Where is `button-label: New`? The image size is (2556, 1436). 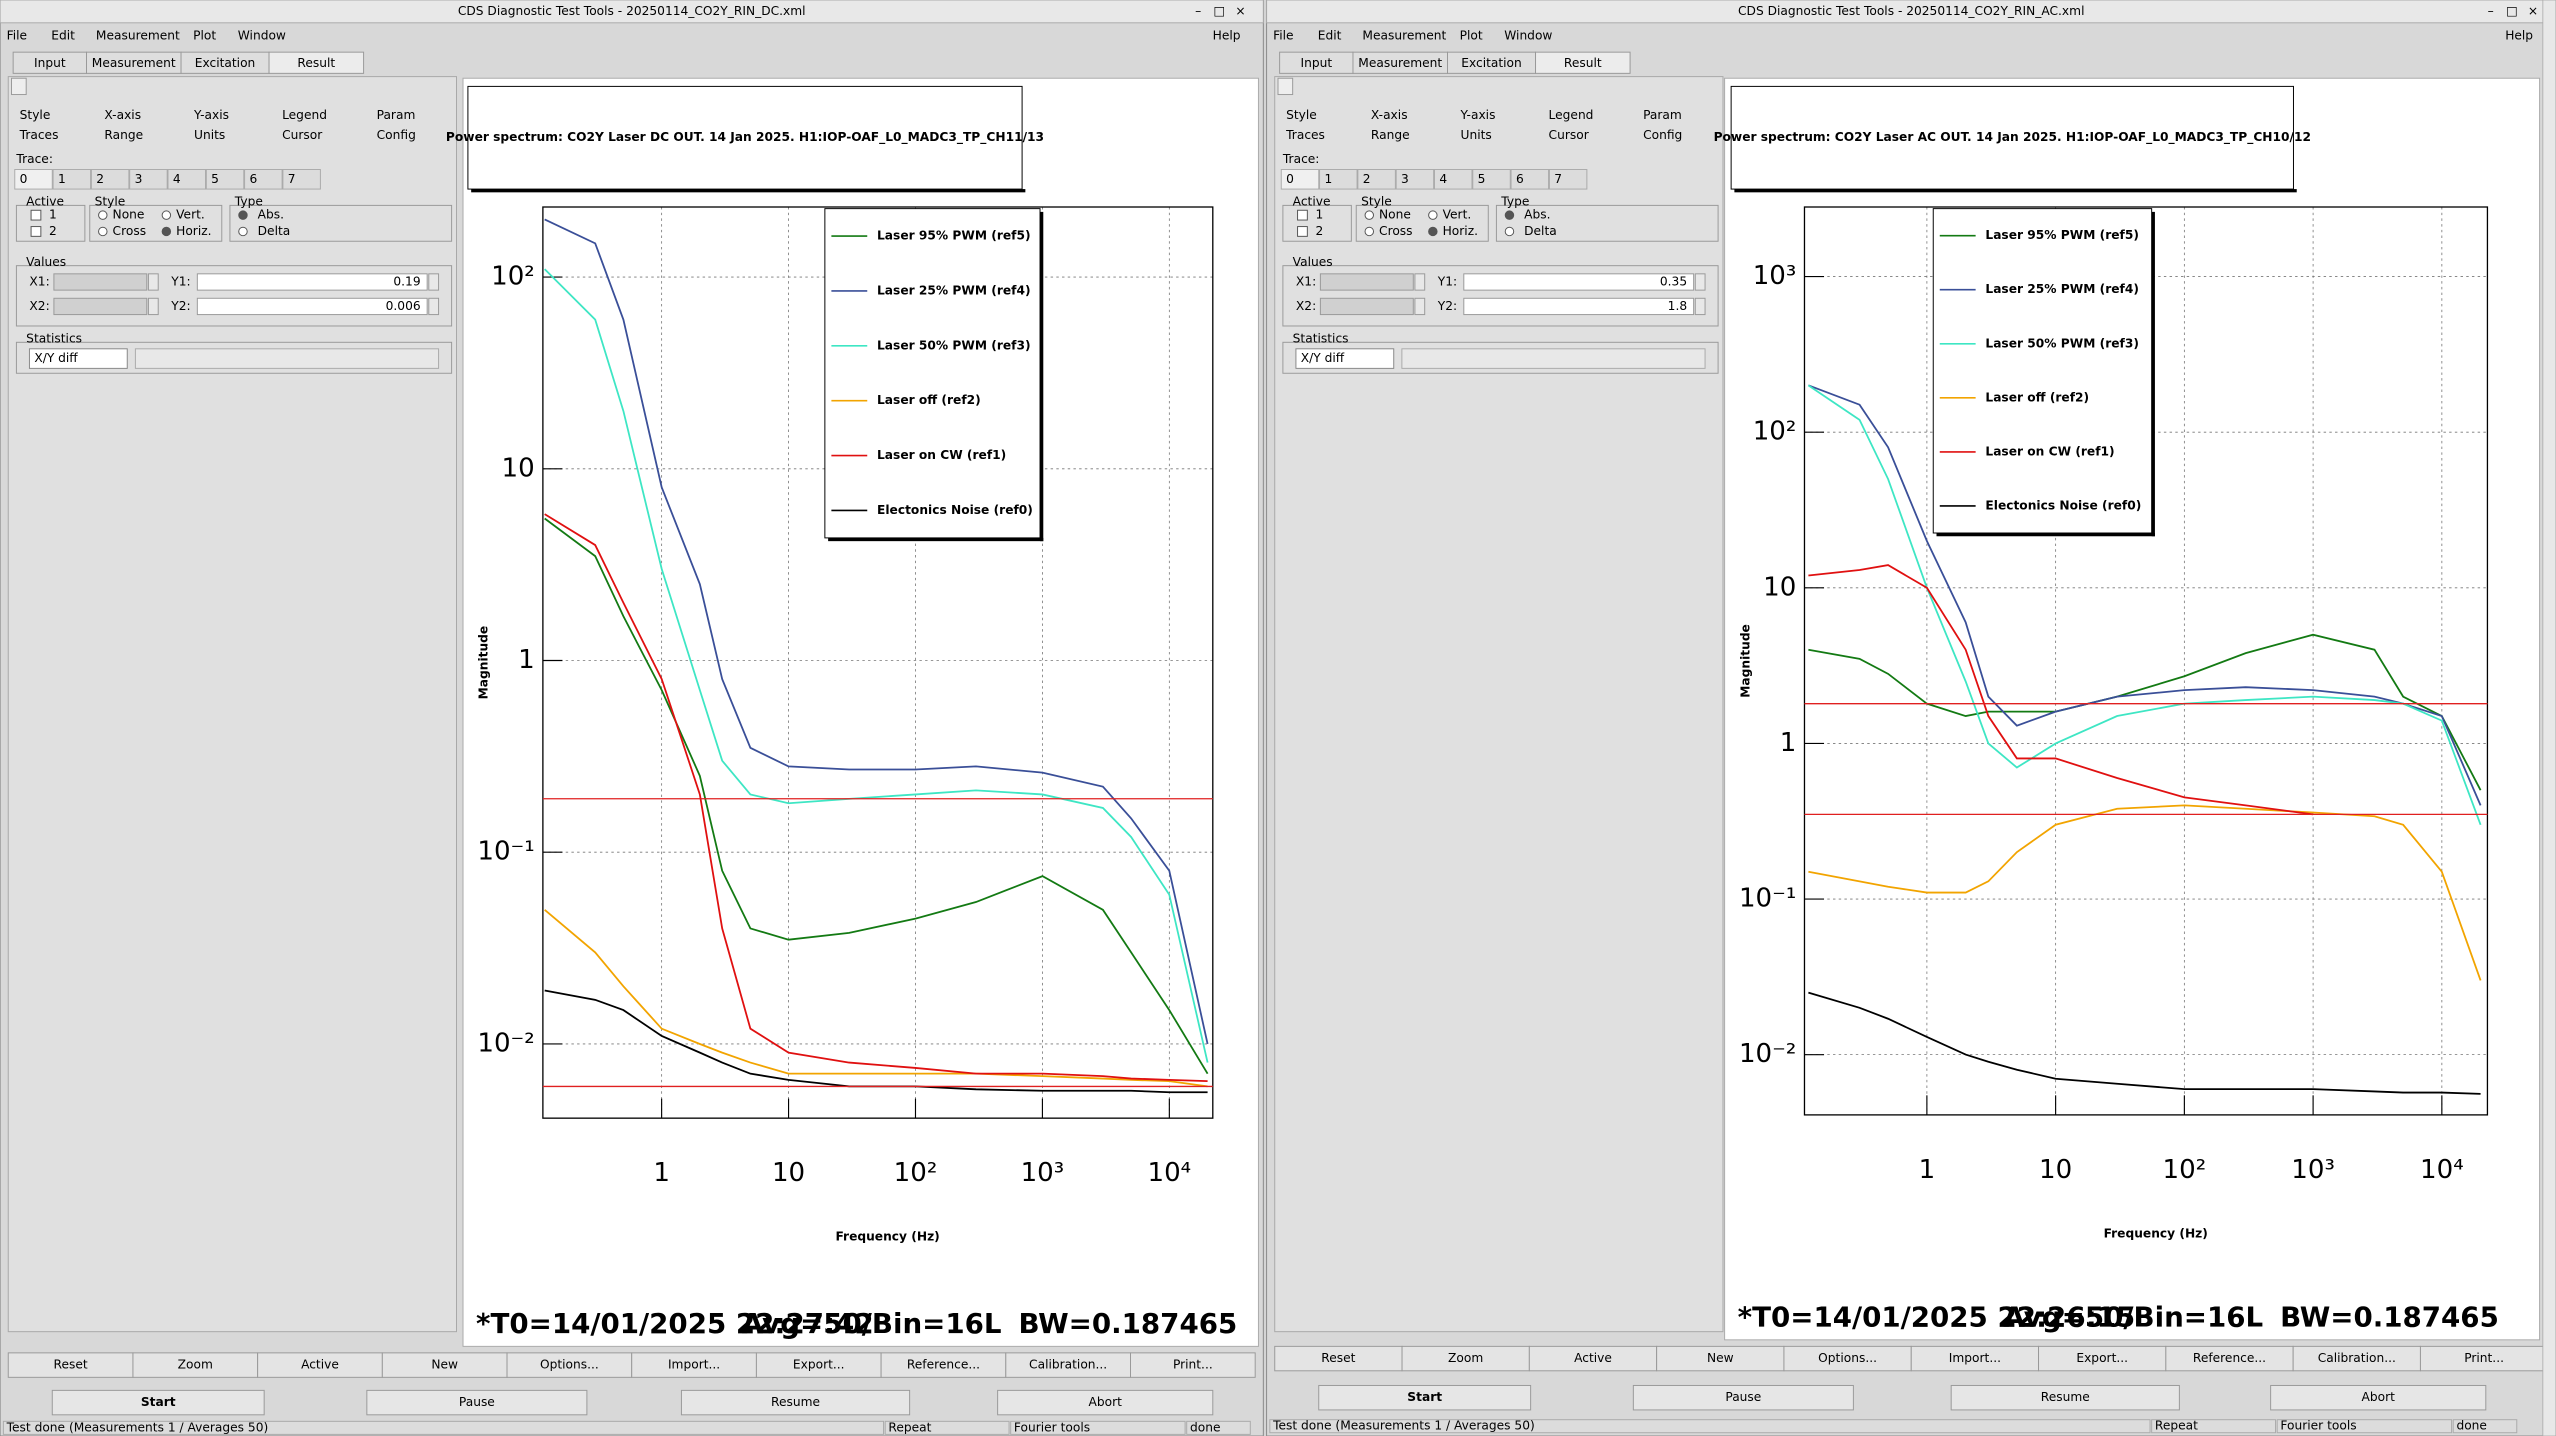 button-label: New is located at coordinates (444, 1365).